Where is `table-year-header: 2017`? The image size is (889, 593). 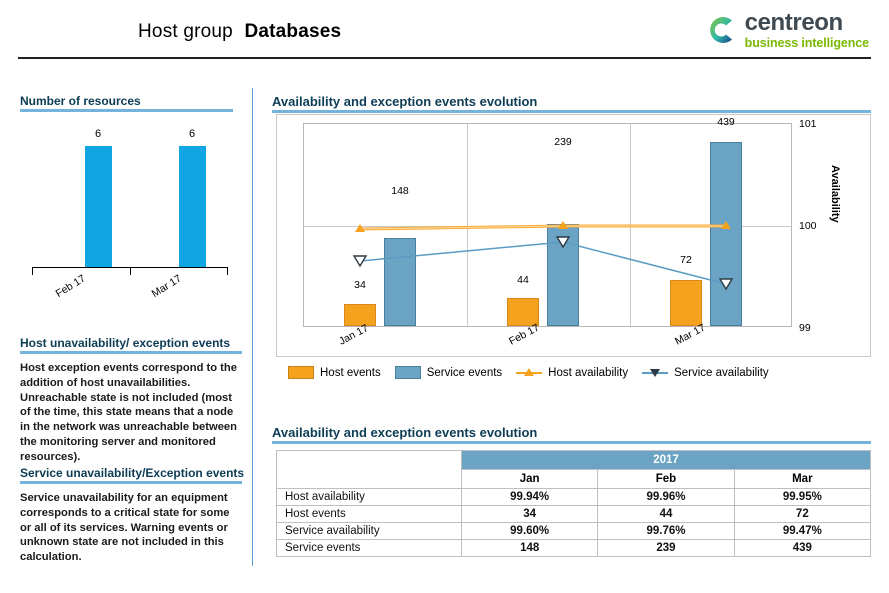 table-year-header: 2017 is located at coordinates (666, 460).